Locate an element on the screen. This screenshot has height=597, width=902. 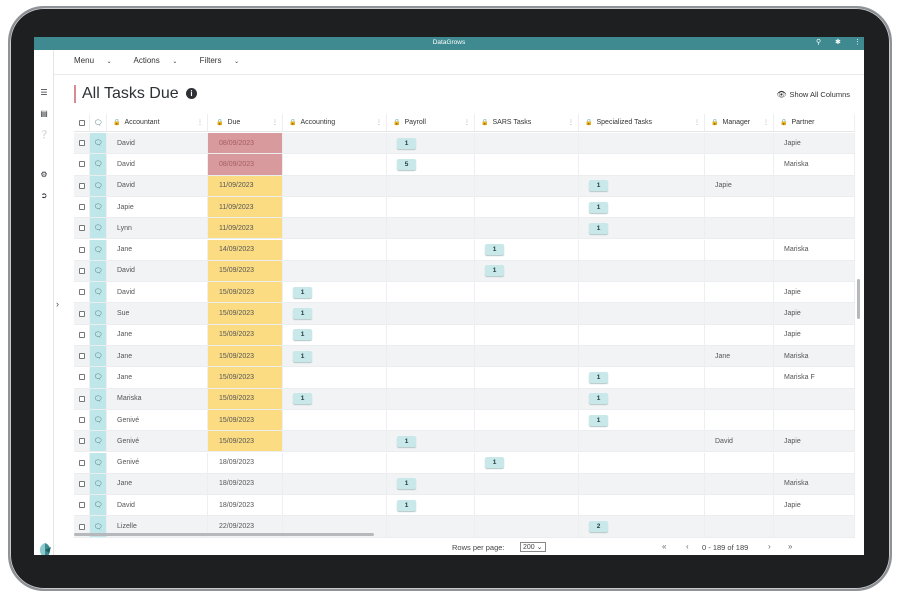
horizontal-scrollbar is located at coordinates (224, 534).